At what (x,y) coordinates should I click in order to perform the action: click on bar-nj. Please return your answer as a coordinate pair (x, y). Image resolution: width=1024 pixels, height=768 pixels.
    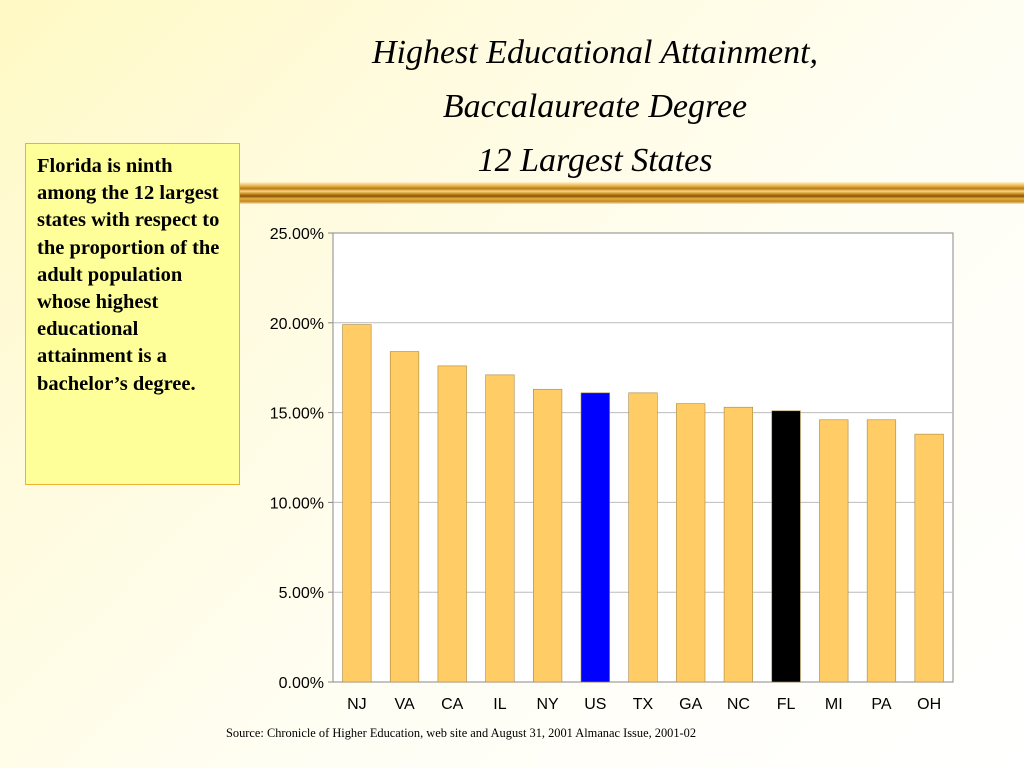
    Looking at the image, I should click on (357, 503).